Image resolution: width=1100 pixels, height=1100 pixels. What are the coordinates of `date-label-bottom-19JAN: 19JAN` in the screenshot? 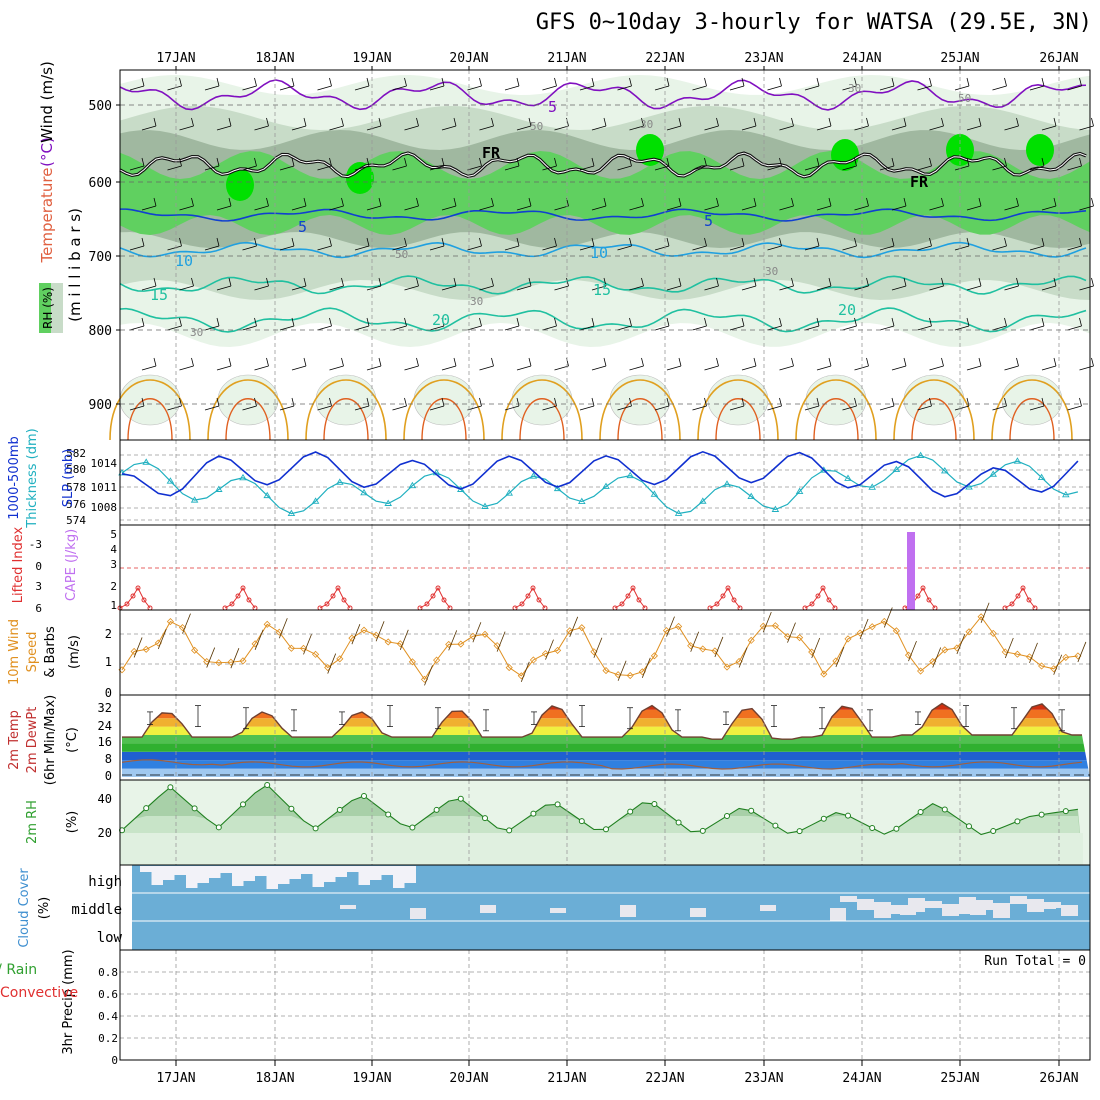 It's located at (371, 1078).